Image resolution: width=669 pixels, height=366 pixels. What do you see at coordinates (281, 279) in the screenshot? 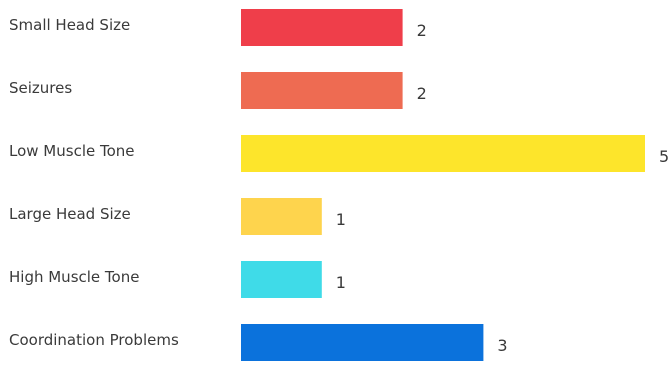
I see `bar-high-muscle-tone` at bounding box center [281, 279].